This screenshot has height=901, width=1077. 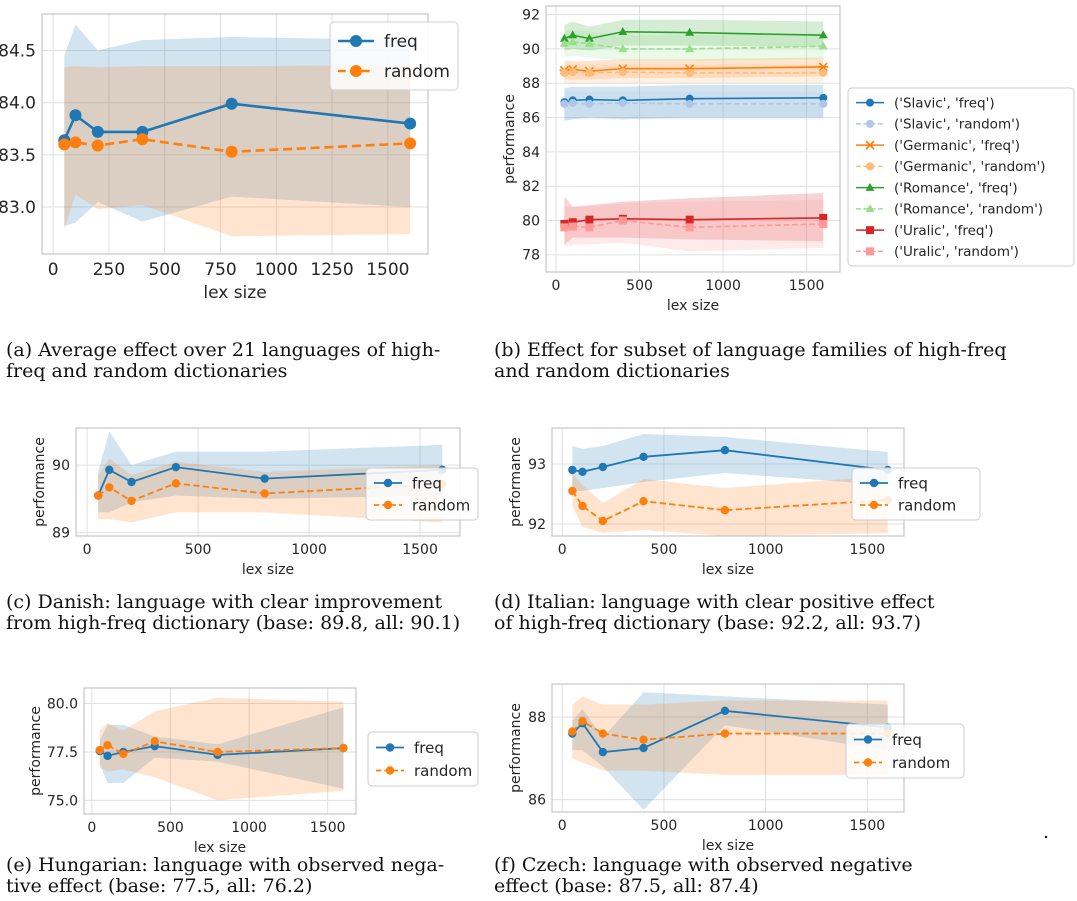 I want to click on y-tick-label: 93, so click(x=537, y=465).